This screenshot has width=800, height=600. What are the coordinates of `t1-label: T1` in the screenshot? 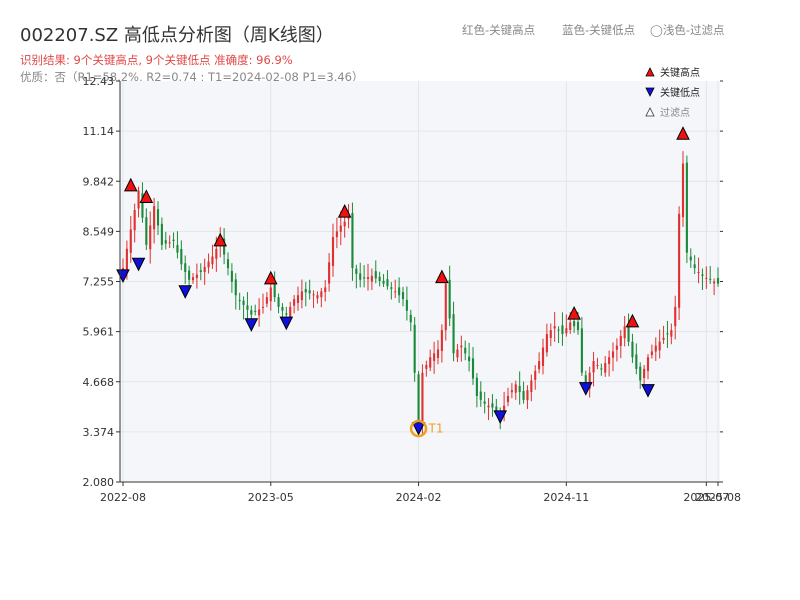 It's located at (436, 429).